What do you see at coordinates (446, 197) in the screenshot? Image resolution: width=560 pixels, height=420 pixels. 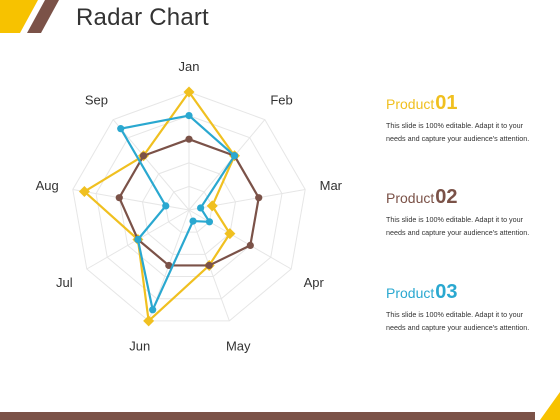 I see `product-02-number: 02` at bounding box center [446, 197].